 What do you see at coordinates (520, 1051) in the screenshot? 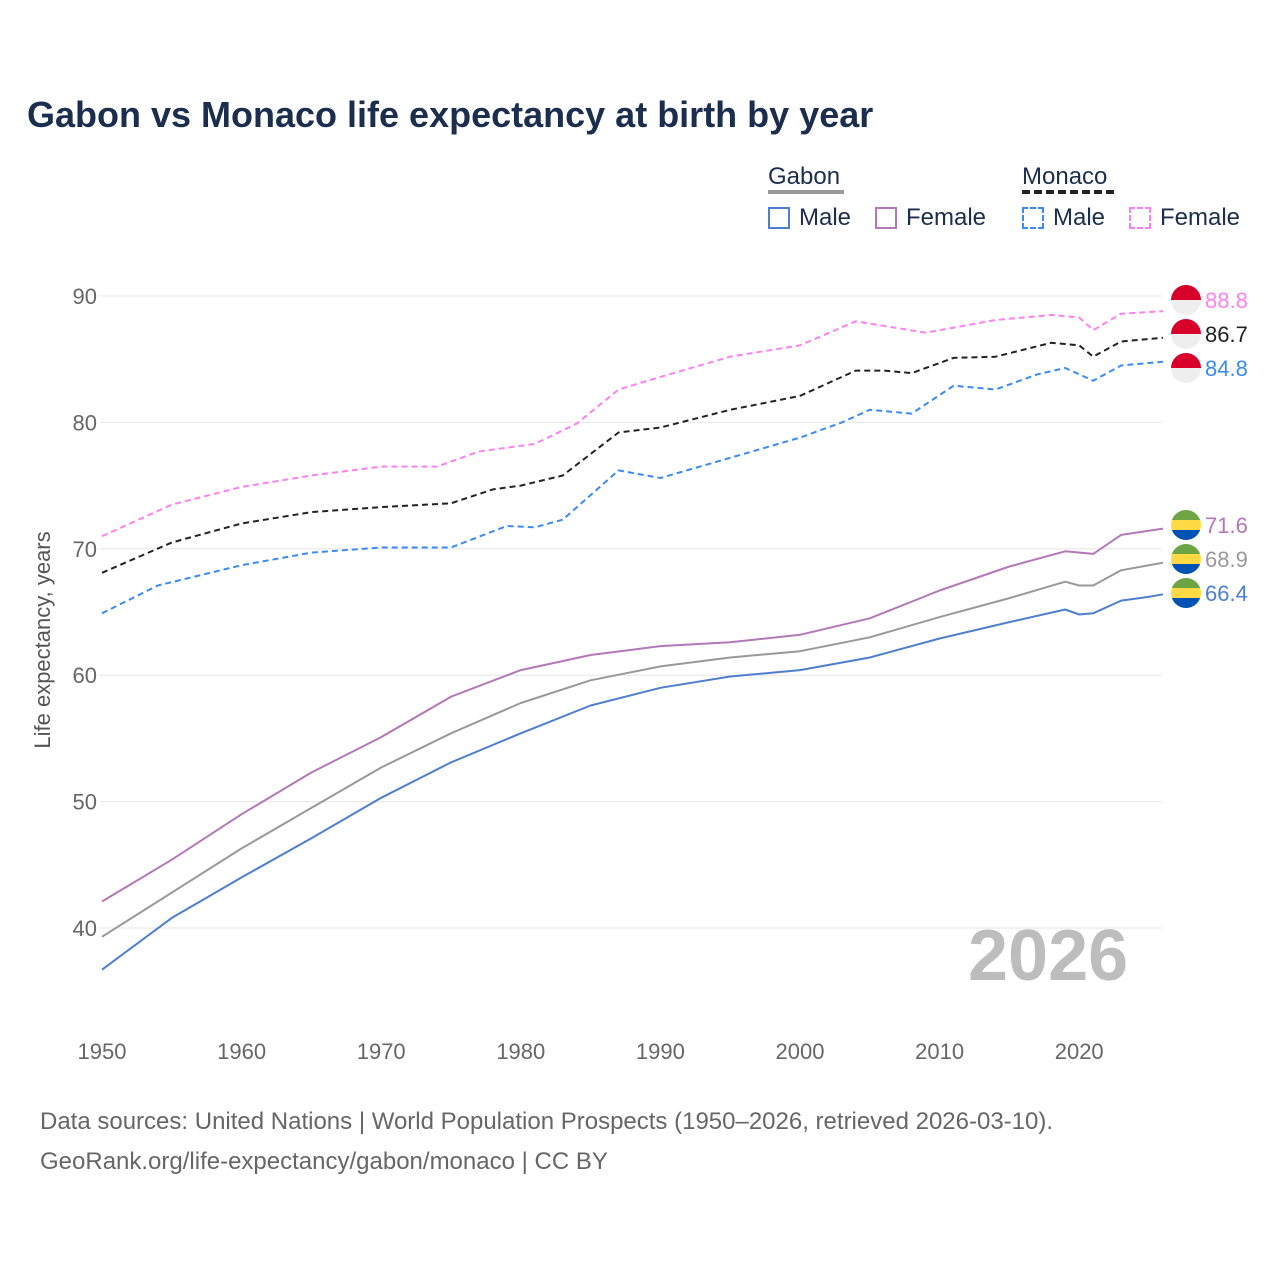
I see `x-tick-label: 1980` at bounding box center [520, 1051].